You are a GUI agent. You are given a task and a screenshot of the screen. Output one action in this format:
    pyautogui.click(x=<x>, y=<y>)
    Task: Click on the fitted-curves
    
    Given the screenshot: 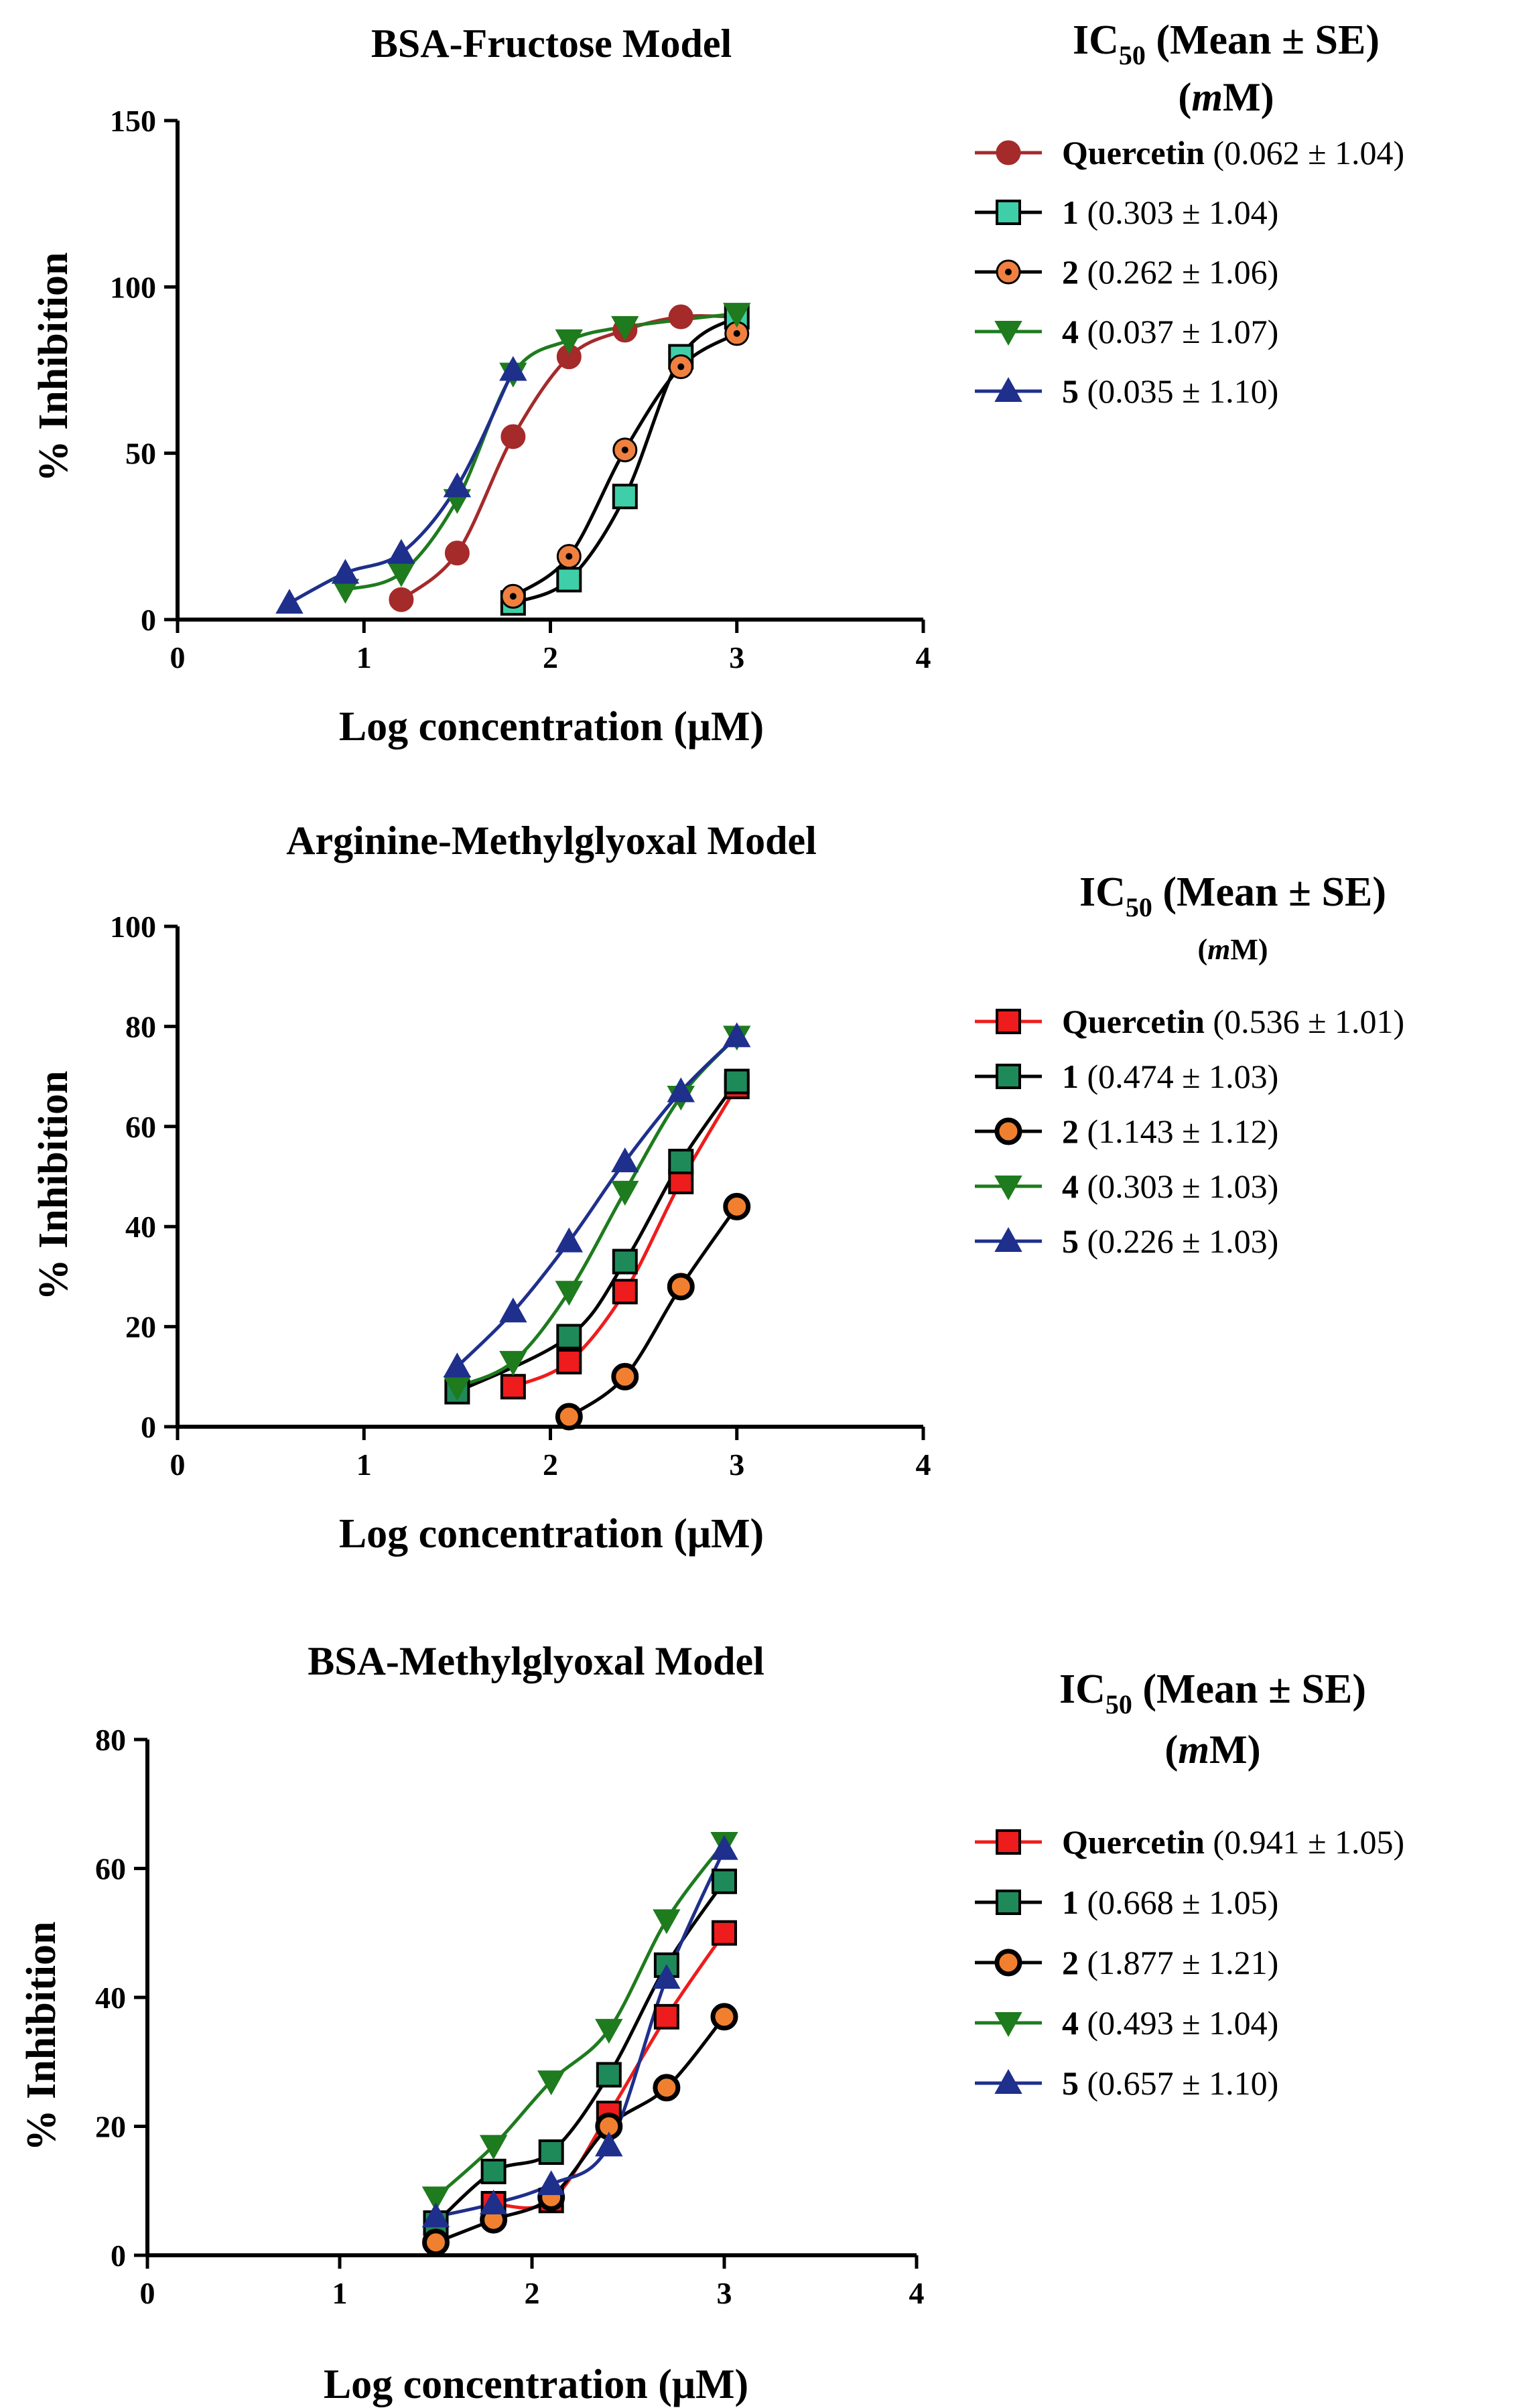 What is the action you would take?
    pyautogui.click(x=597, y=1227)
    